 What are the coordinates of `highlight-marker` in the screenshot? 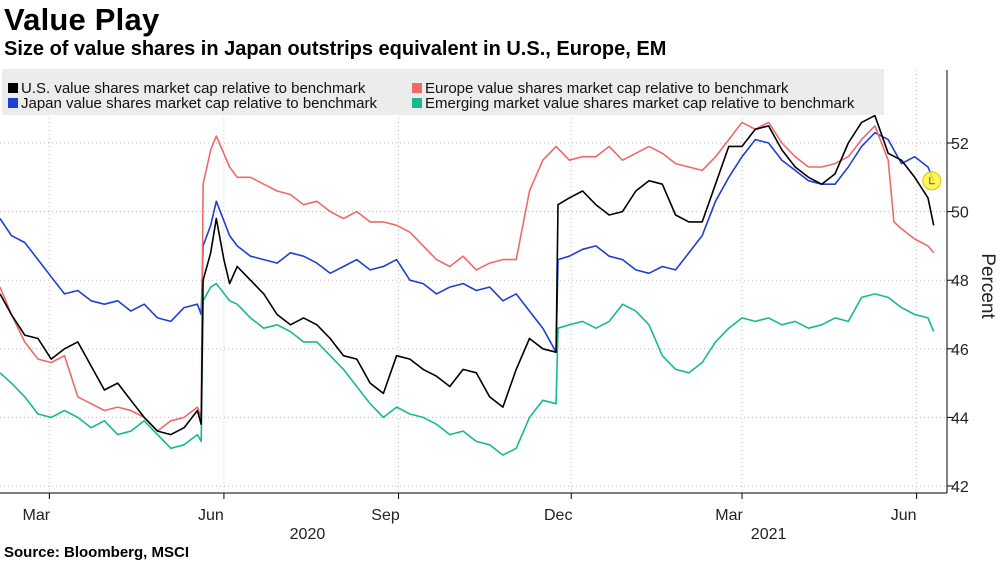 It's located at (932, 181).